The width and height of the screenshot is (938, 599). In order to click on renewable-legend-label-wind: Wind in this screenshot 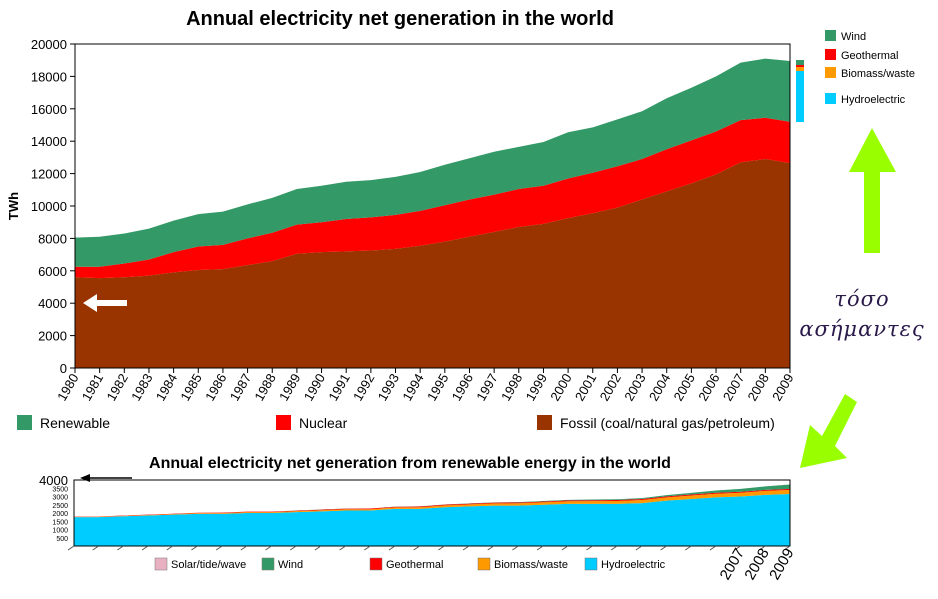, I will do `click(290, 565)`.